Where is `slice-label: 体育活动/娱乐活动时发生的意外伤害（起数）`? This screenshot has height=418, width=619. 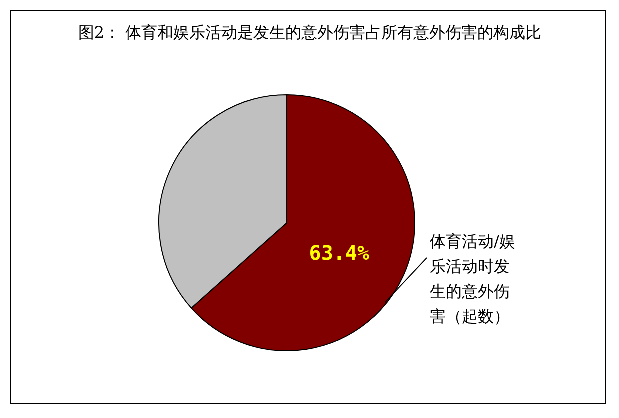
slice-label: 体育活动/娱乐活动时发生的意外伤害（起数） is located at coordinates (473, 279).